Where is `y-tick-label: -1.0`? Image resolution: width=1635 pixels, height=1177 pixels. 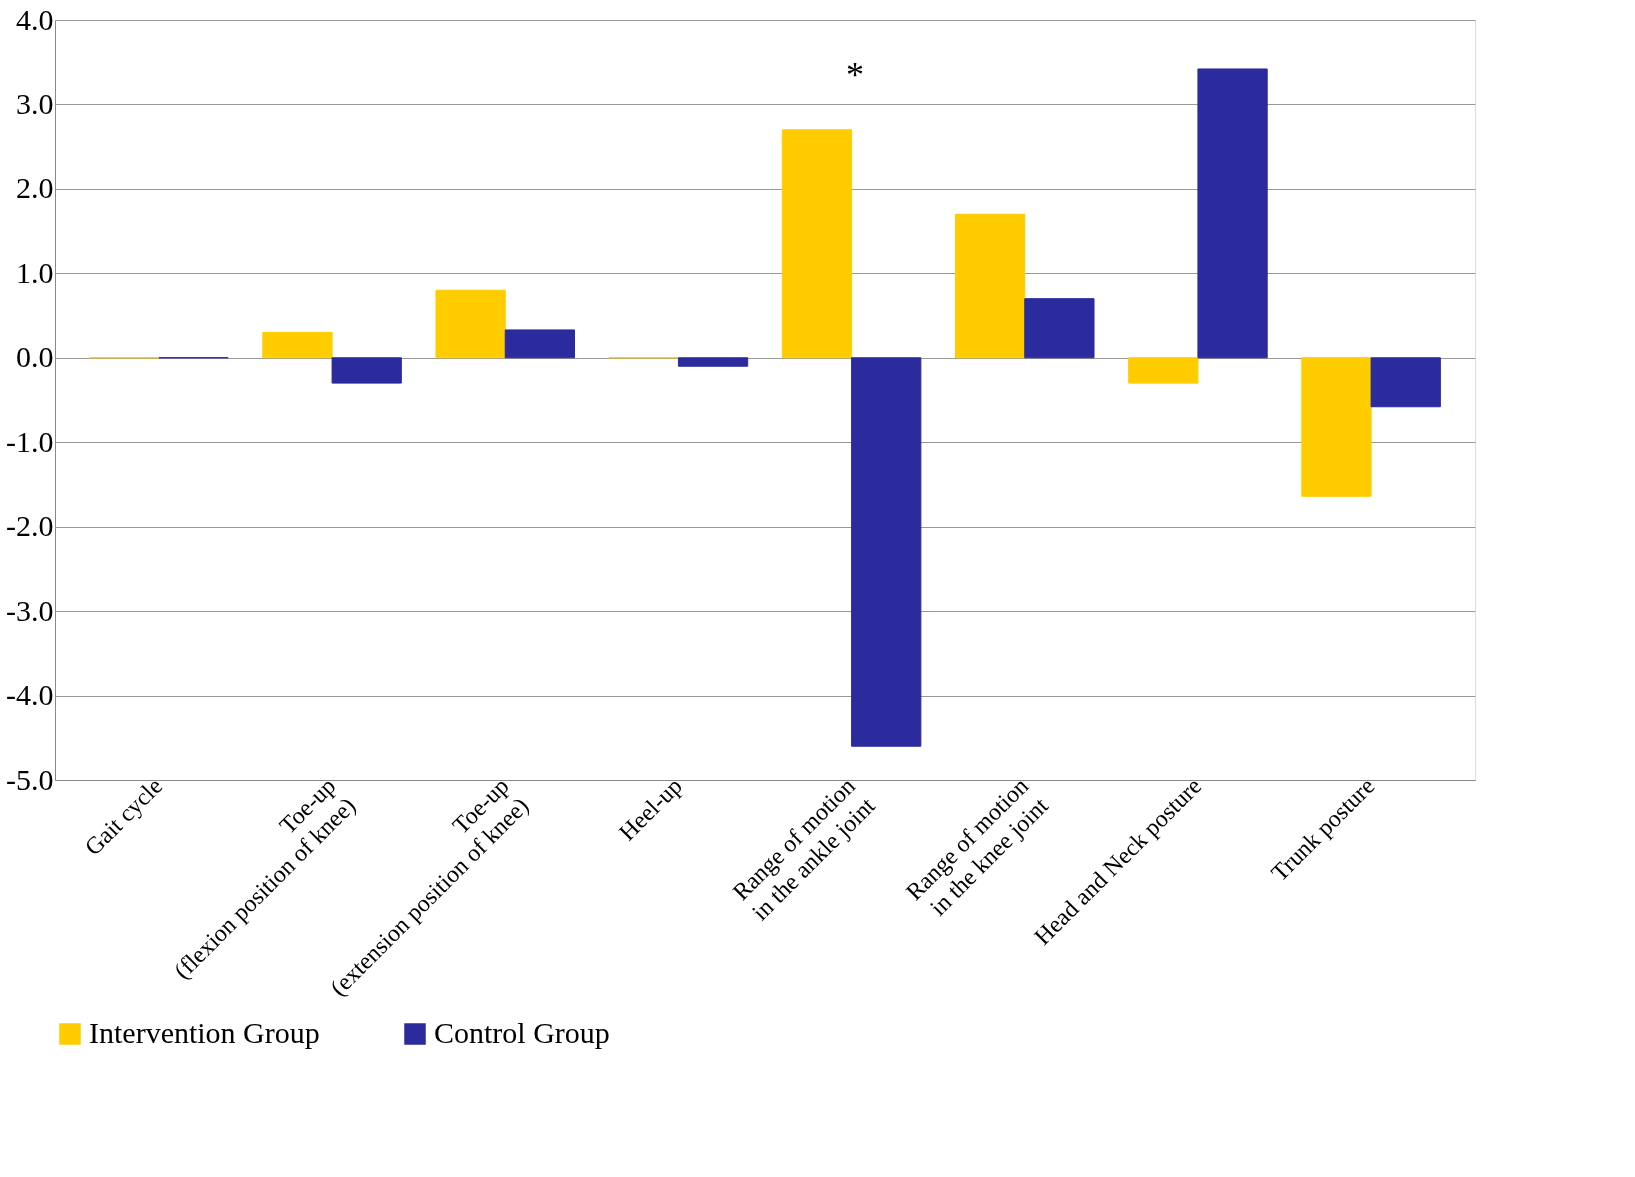
y-tick-label: -1.0 is located at coordinates (30, 441).